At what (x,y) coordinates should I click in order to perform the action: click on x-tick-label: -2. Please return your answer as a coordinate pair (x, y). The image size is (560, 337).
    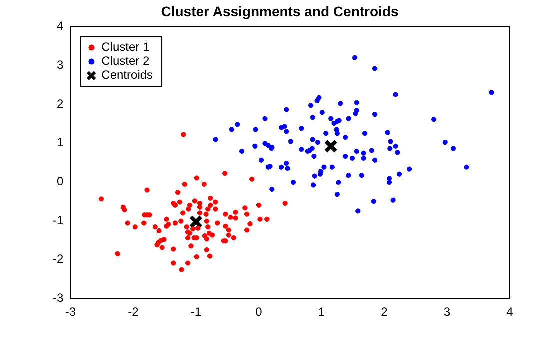
    Looking at the image, I should click on (134, 312).